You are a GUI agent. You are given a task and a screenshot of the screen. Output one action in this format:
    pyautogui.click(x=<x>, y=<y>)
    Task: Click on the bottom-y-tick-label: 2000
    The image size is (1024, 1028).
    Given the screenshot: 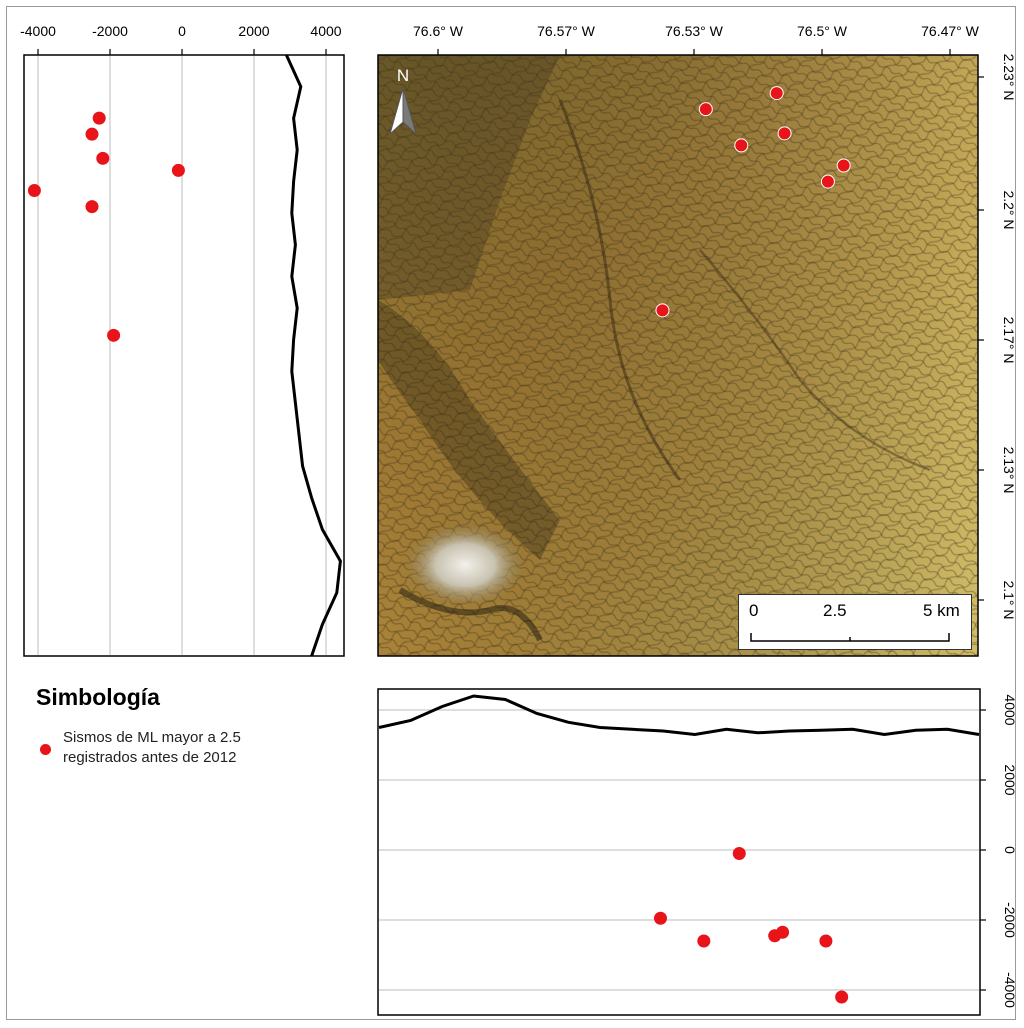 What is the action you would take?
    pyautogui.click(x=1010, y=779)
    